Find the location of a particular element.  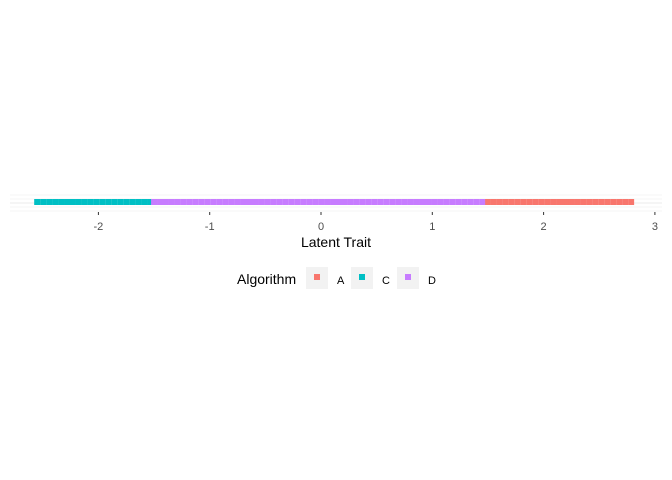

data-points is located at coordinates (334, 202).